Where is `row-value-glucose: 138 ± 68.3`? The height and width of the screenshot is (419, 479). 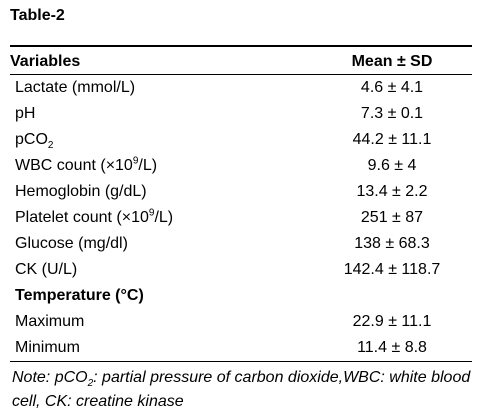
row-value-glucose: 138 ± 68.3 is located at coordinates (392, 243).